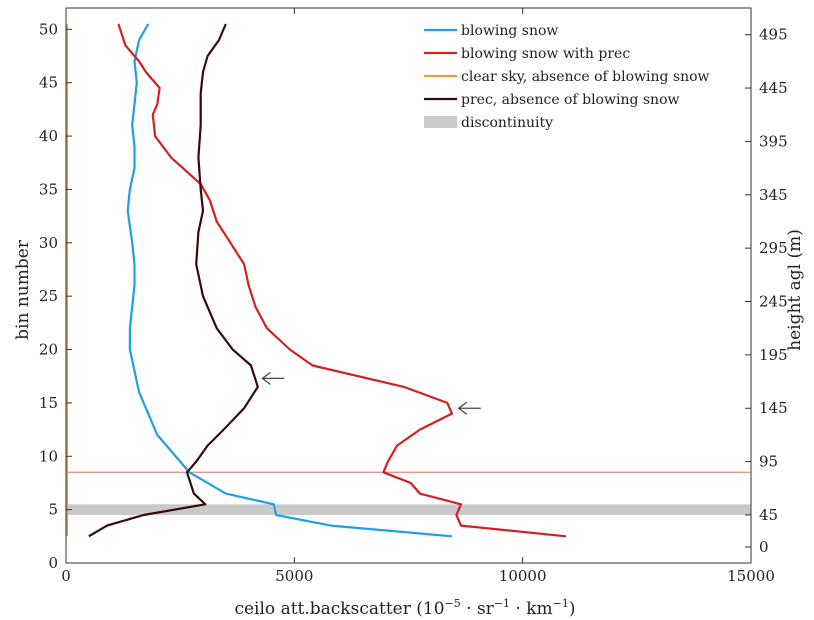 This screenshot has height=620, width=814. I want to click on y-axis-ticks: 0 5 10 15 20 25 30 35 40 45 50, so click(55, 296).